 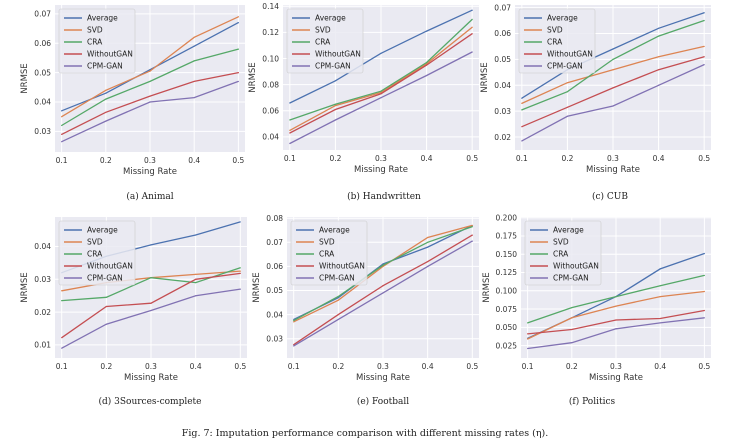 I want to click on y-tick-label: 0.175, so click(x=507, y=236).